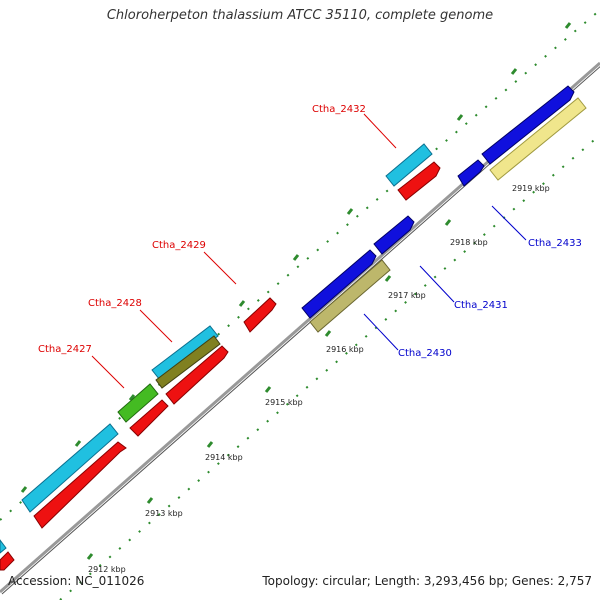 This screenshot has width=600, height=600. I want to click on gene-label: Ctha_2429, so click(179, 245).